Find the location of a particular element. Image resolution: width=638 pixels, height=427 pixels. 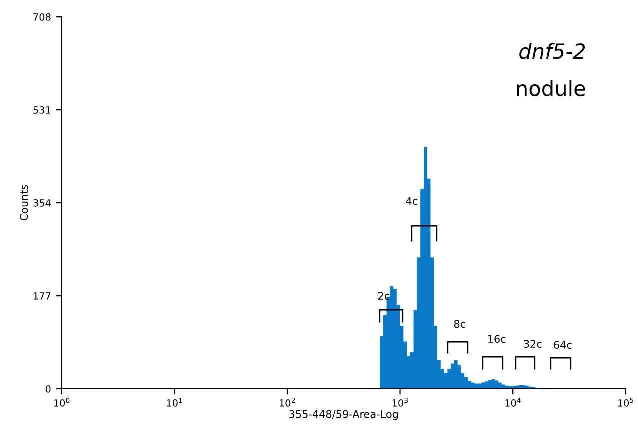

y-tick-label: 177 is located at coordinates (42, 296).